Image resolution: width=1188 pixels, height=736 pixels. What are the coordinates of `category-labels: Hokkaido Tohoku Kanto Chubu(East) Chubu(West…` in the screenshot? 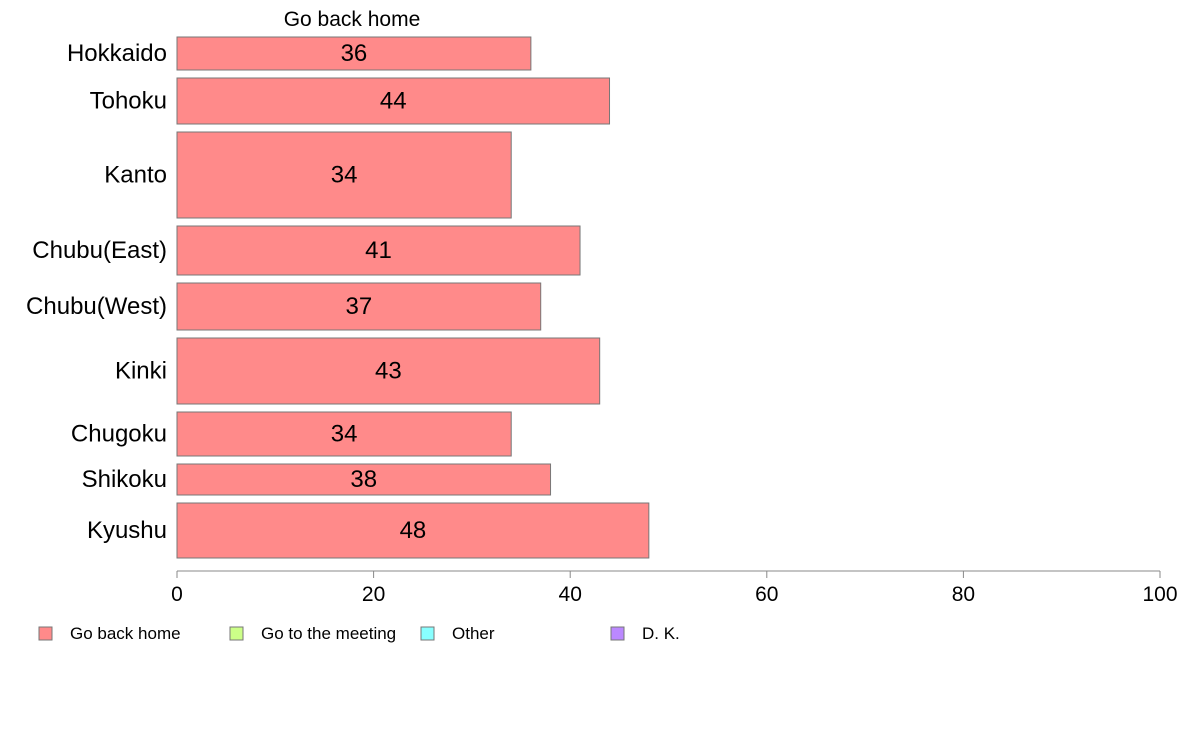 It's located at (96, 292).